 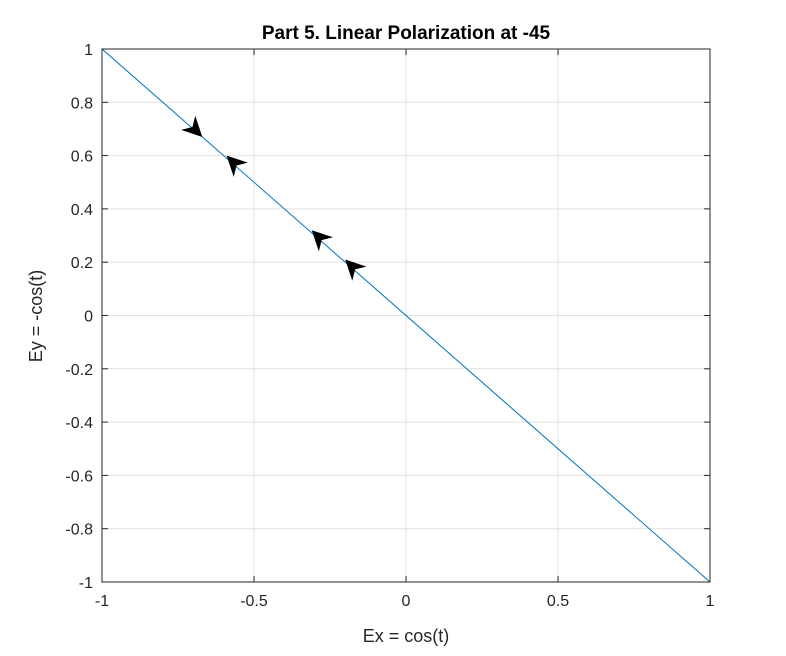 What do you see at coordinates (558, 601) in the screenshot?
I see `x-tick-label: 0.5` at bounding box center [558, 601].